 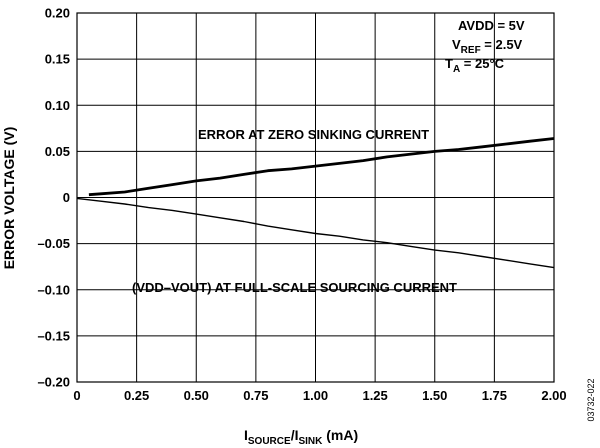 I want to click on y-tick-labels: 0.20 0.15 0.10 0.05 0 –0.05 –0.10 –0.15 –0.20, so click(x=53, y=198).